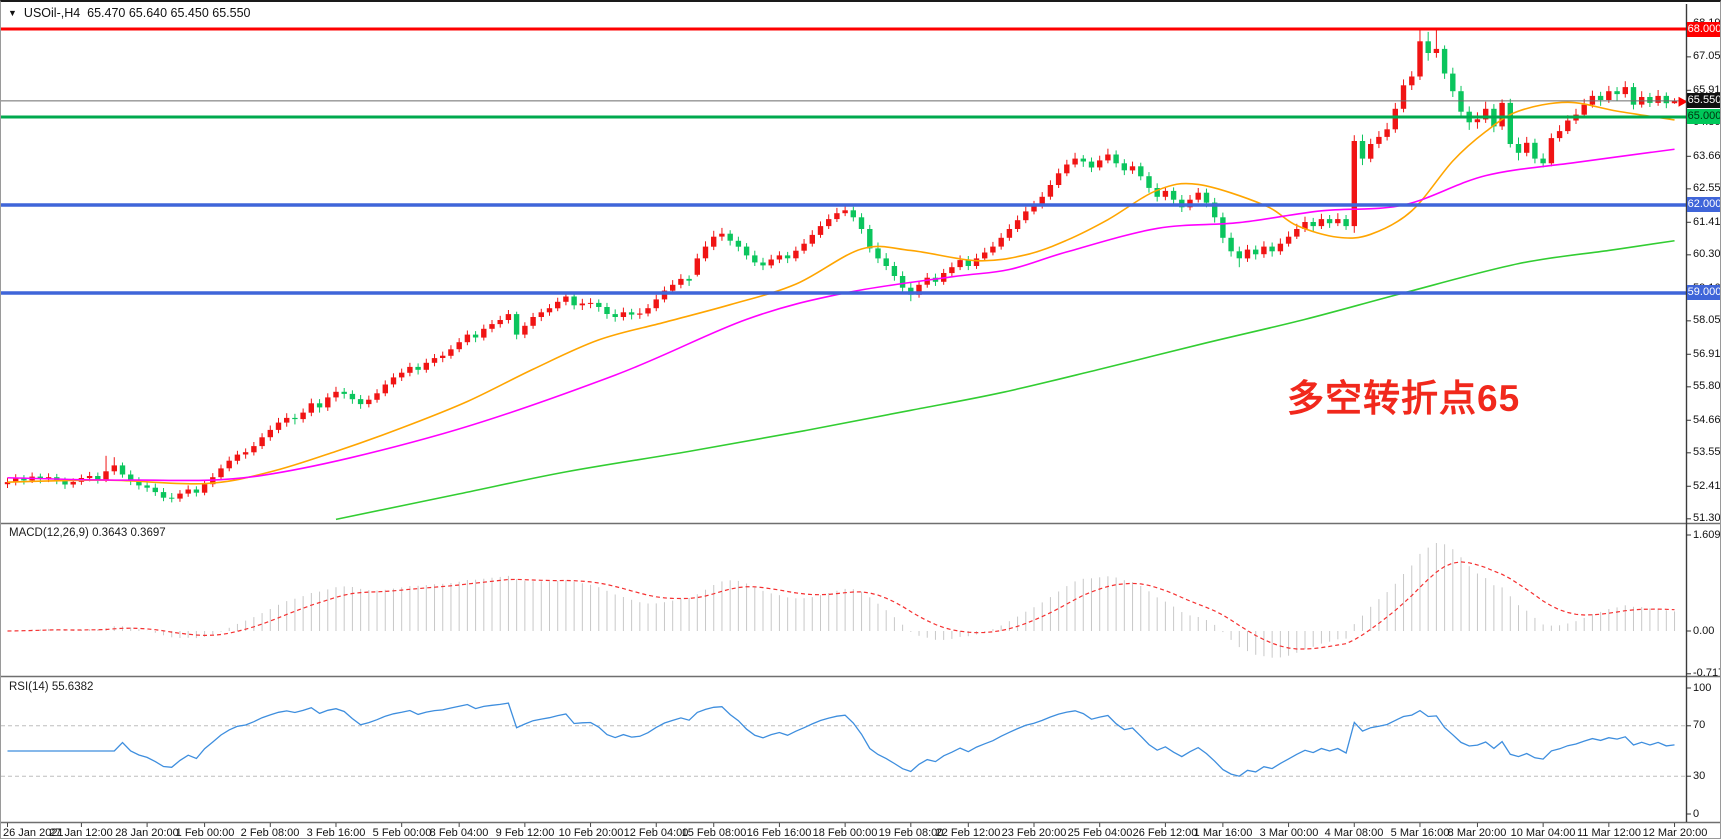 This screenshot has width=1721, height=839. Describe the element at coordinates (51, 687) in the screenshot. I see `rsi-indicator-label: RSI(14) 55.6382` at that location.